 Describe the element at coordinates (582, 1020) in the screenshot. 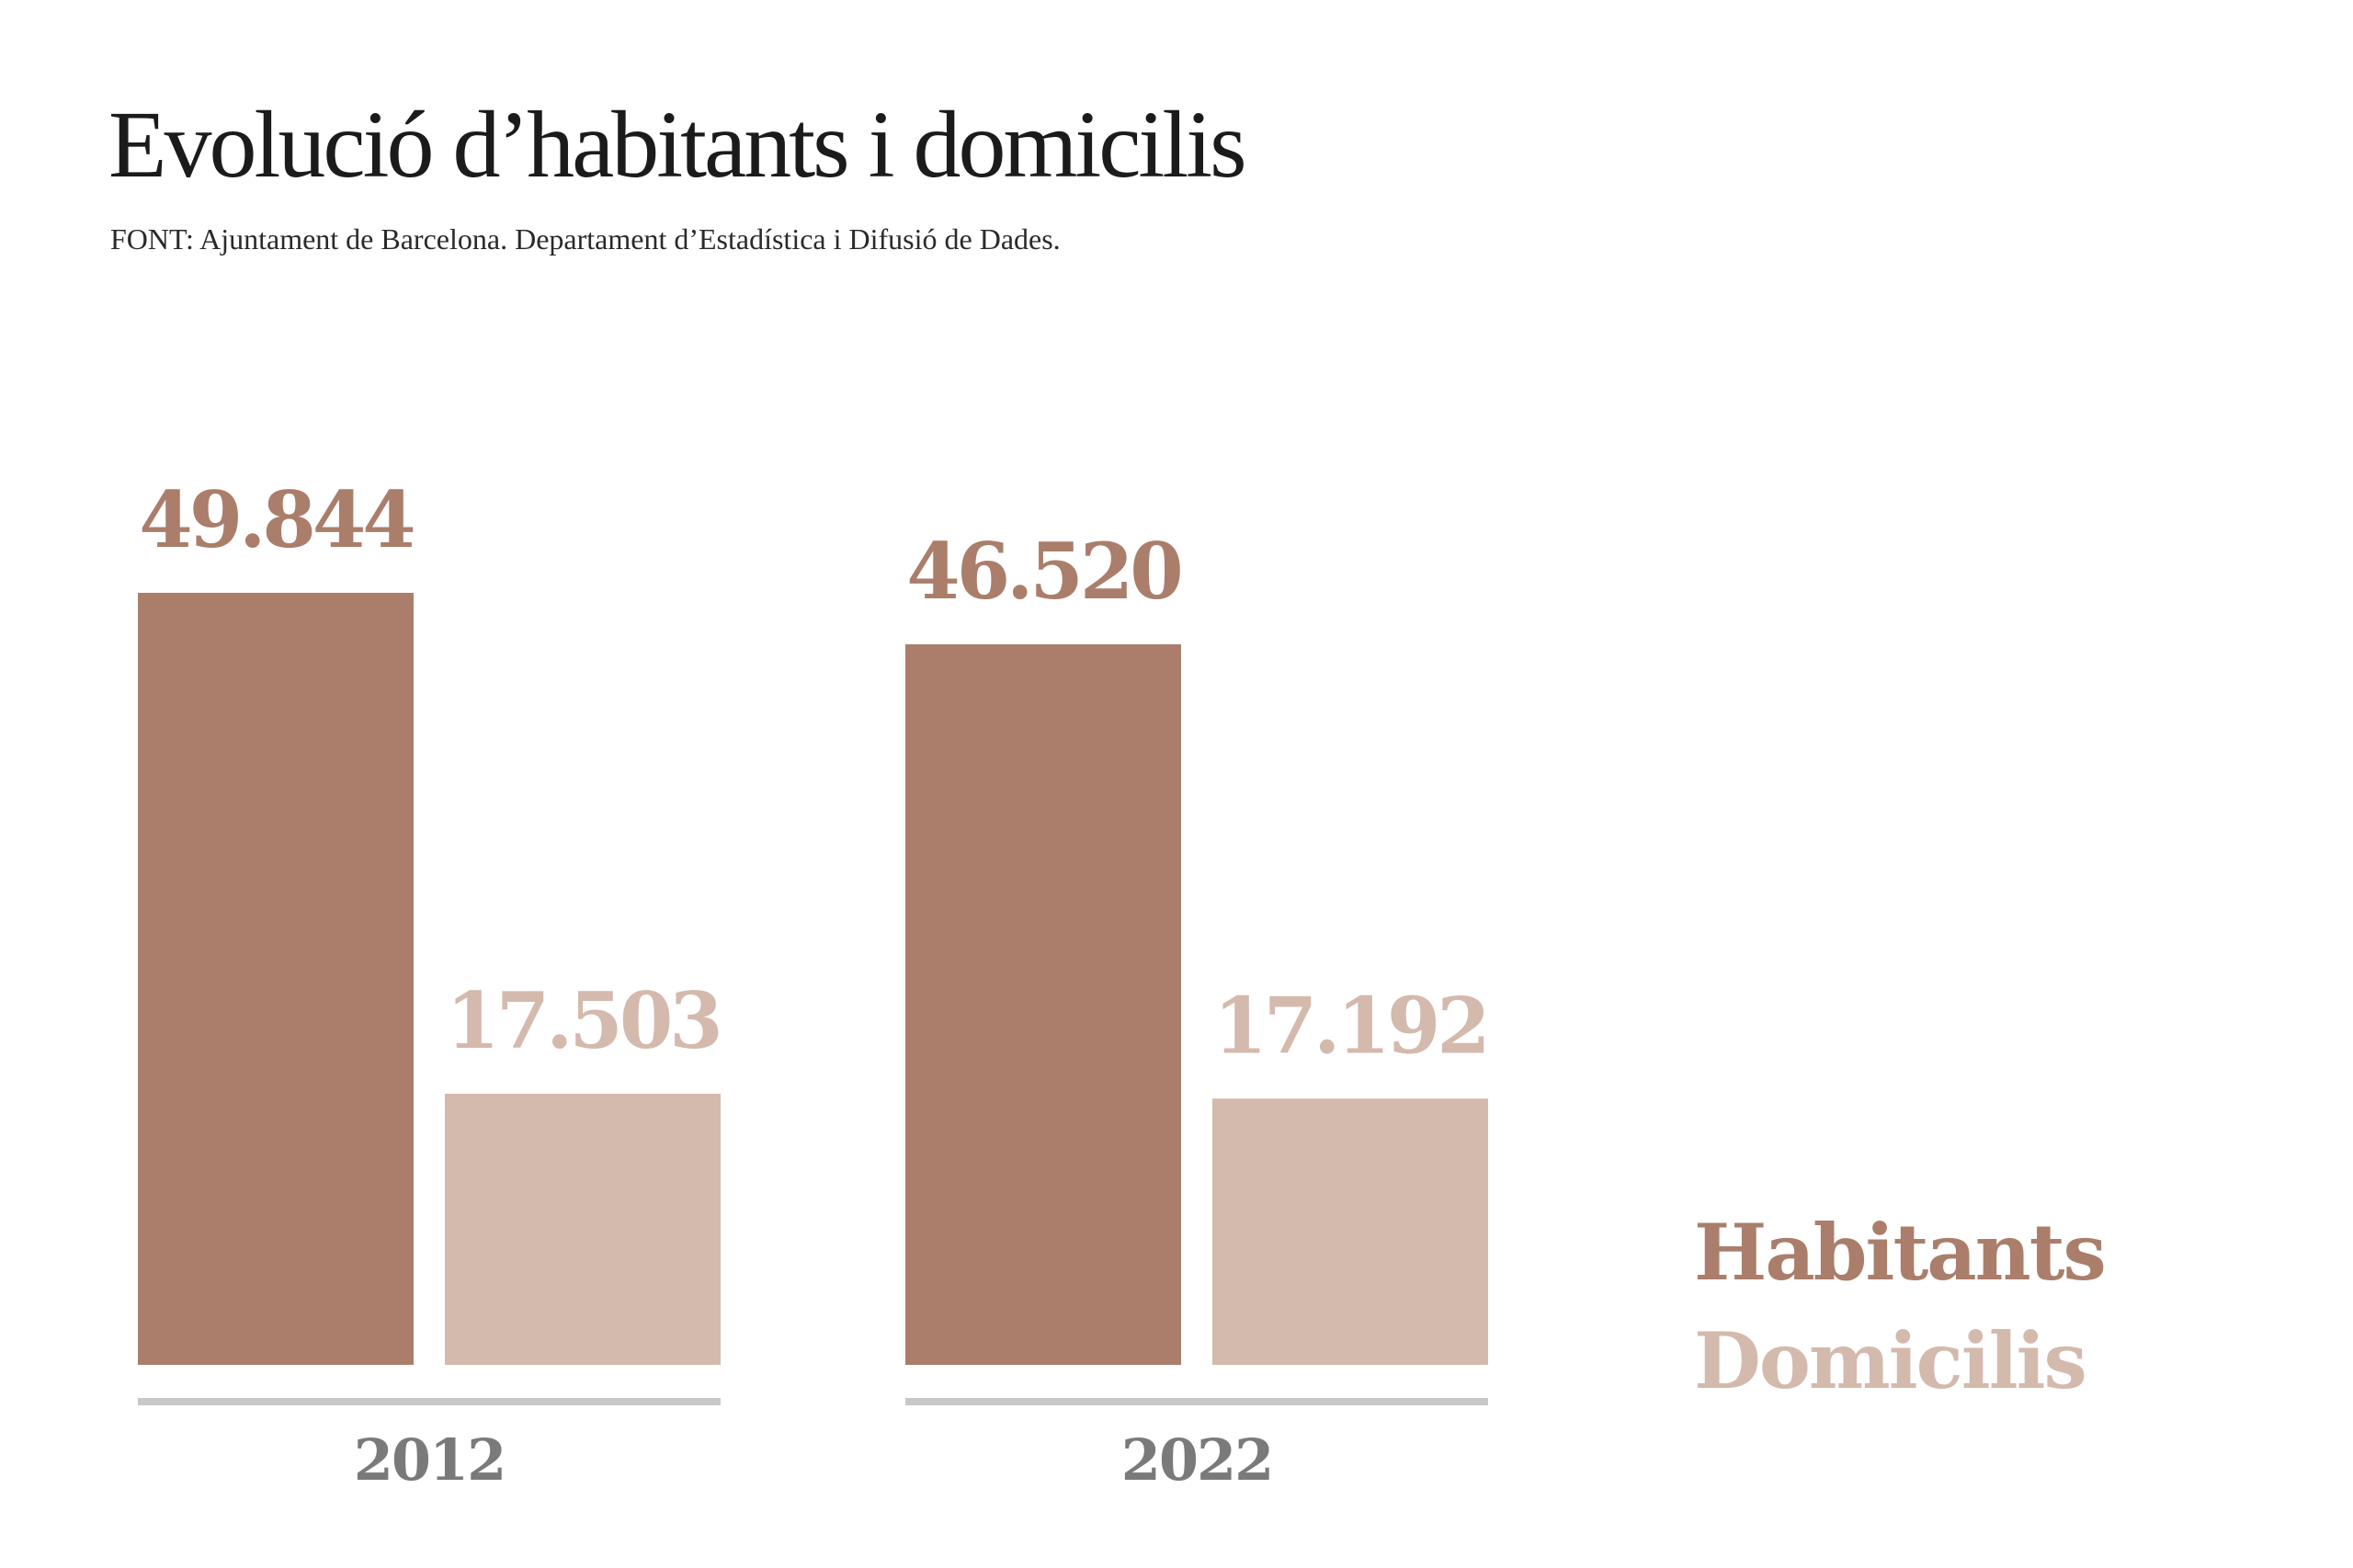

I see `data-label-domicilis-2012: 17.503` at that location.